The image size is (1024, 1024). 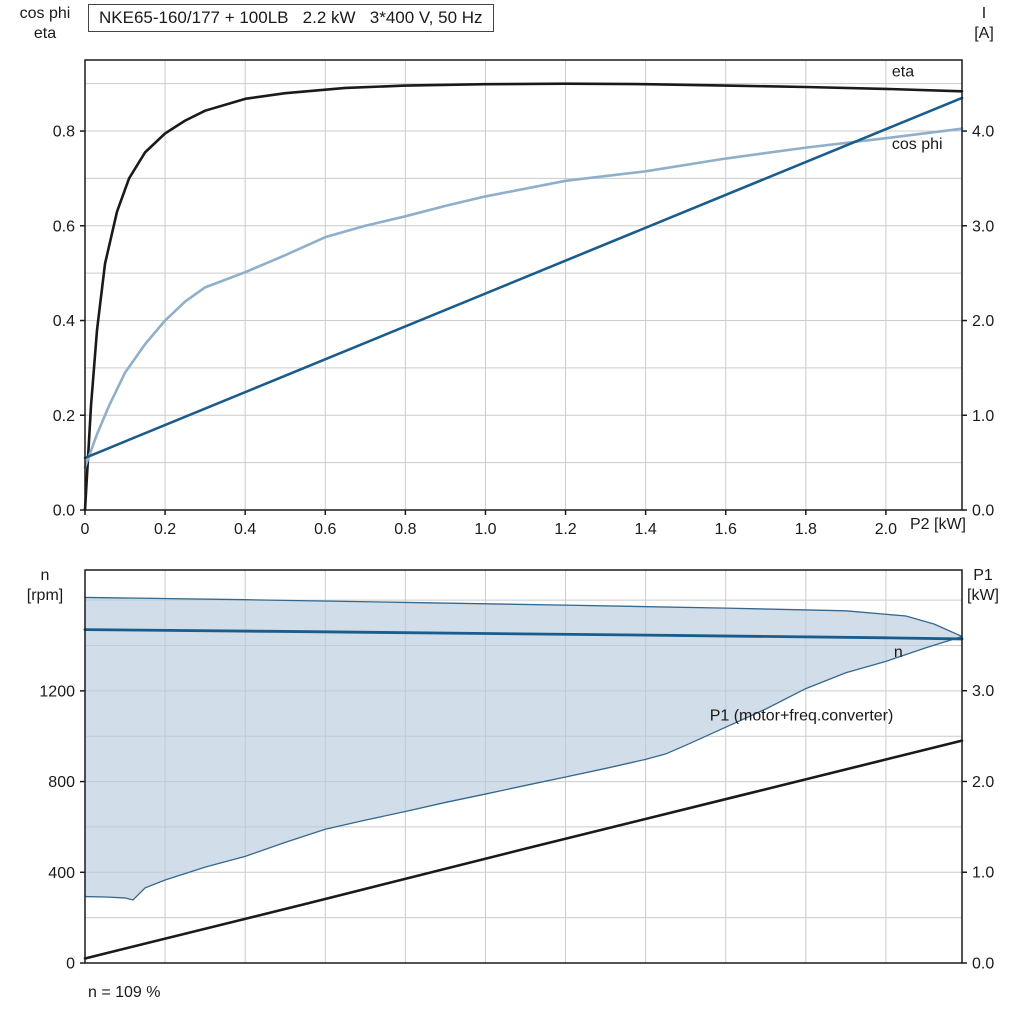 What do you see at coordinates (886, 529) in the screenshot?
I see `x-tick-label: 2.0` at bounding box center [886, 529].